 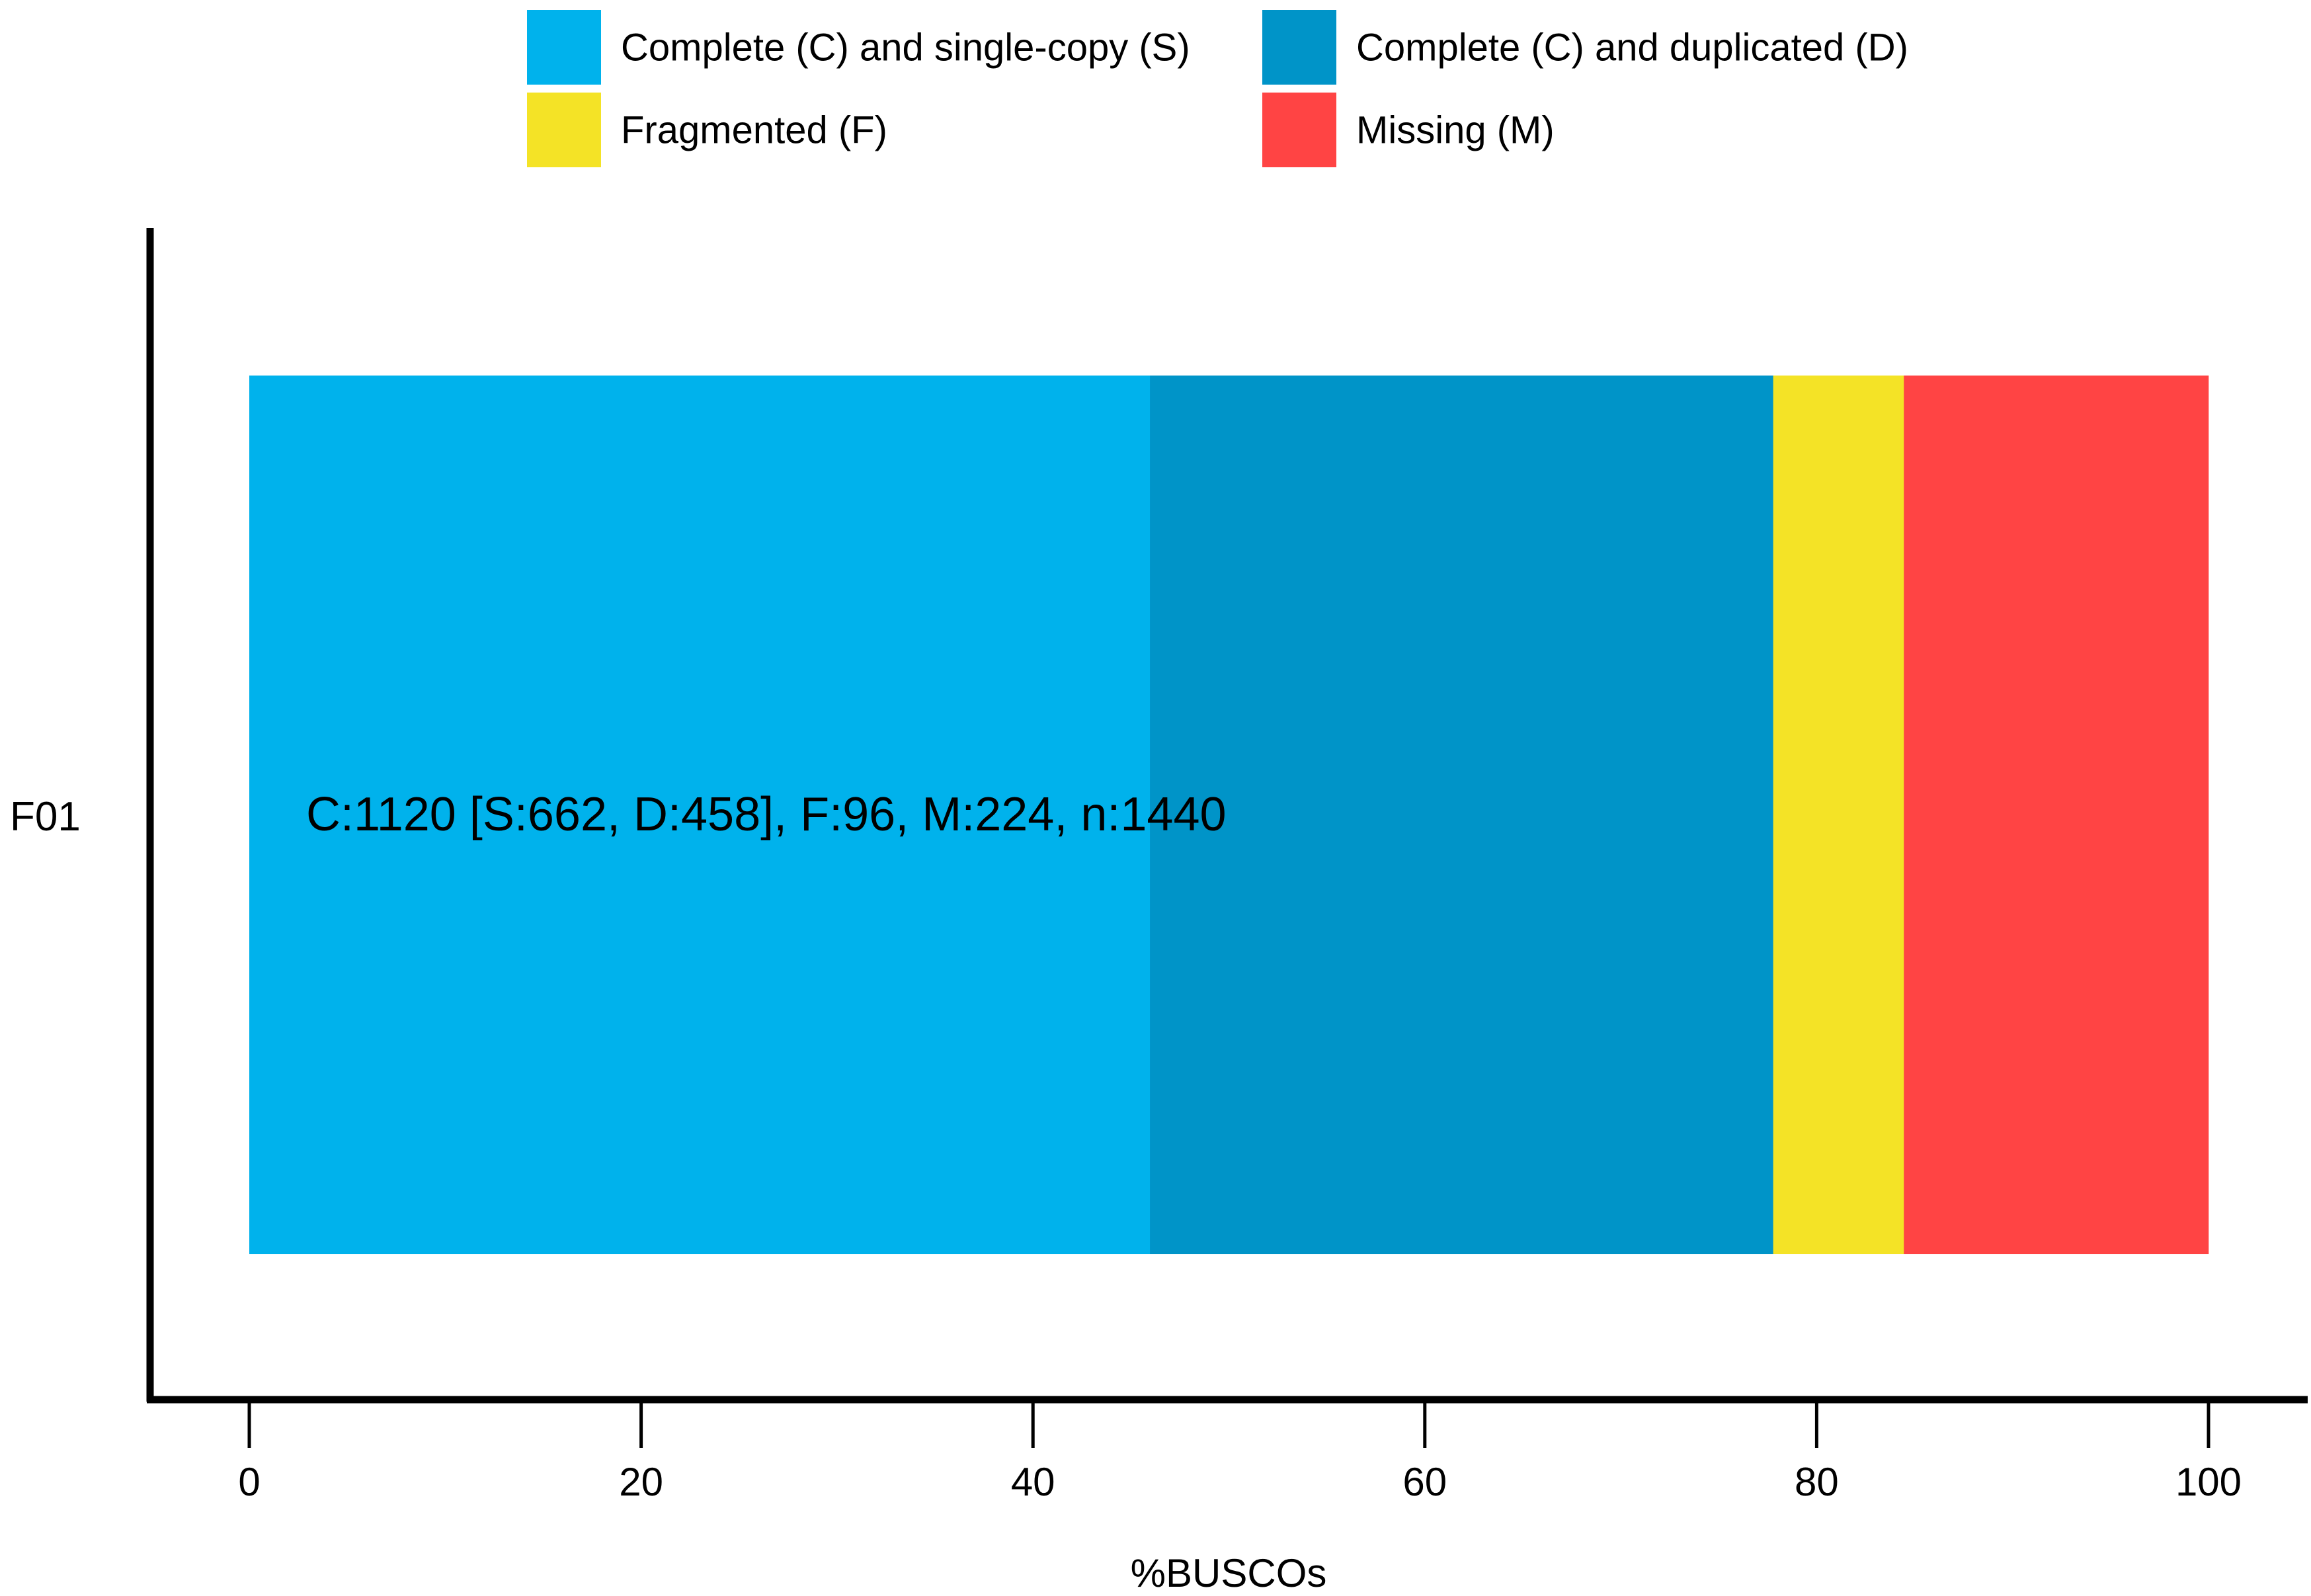 What do you see at coordinates (1817, 1482) in the screenshot?
I see `x-tick-label: 80` at bounding box center [1817, 1482].